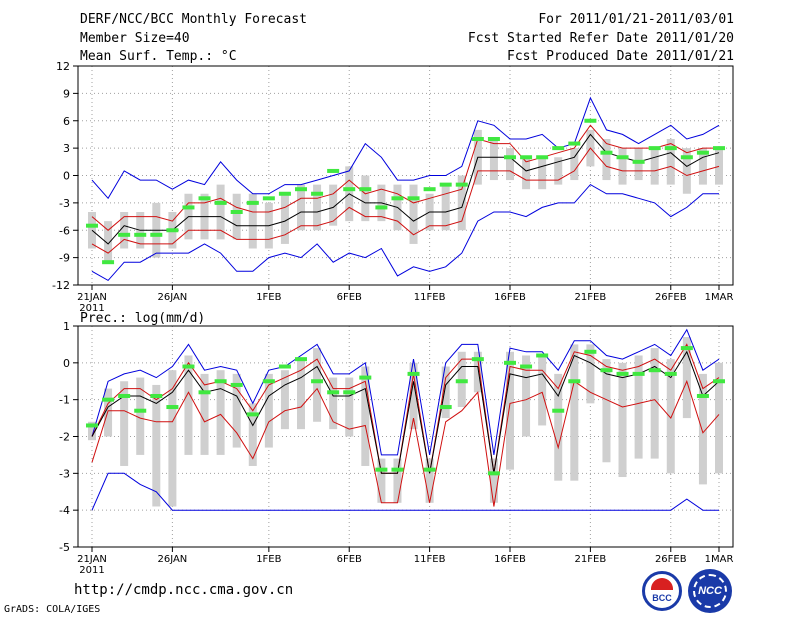  I want to click on temp-ytick-label: -9, so click(64, 258).